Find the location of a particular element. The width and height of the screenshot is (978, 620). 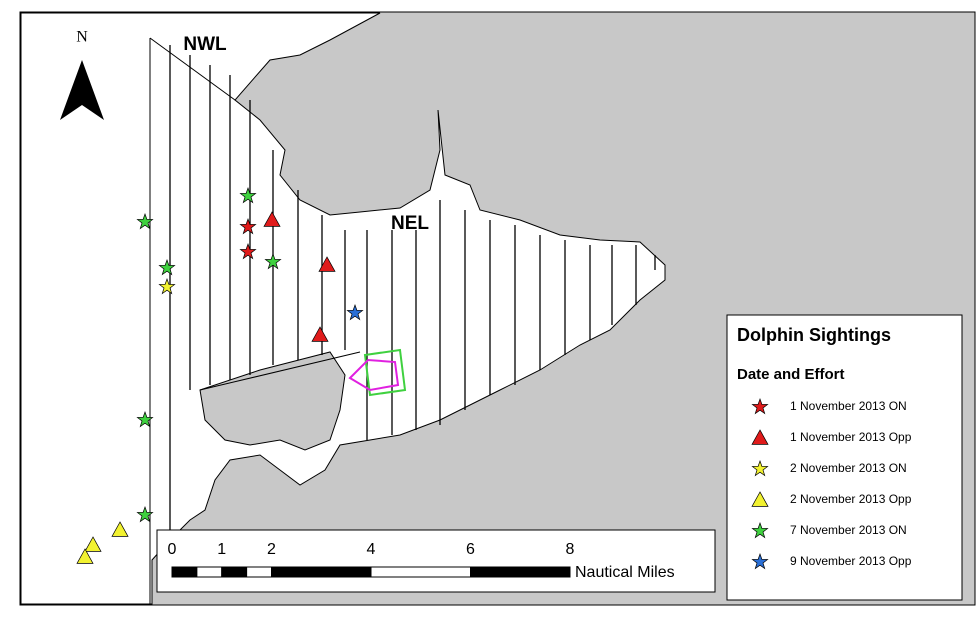

legend-label: 1 November 2013 ON is located at coordinates (848, 406).